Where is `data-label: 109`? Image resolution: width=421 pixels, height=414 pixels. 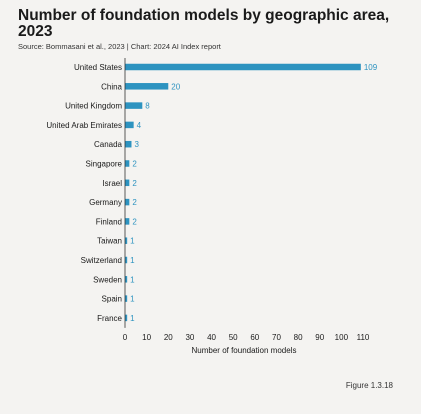 data-label: 109 is located at coordinates (371, 67).